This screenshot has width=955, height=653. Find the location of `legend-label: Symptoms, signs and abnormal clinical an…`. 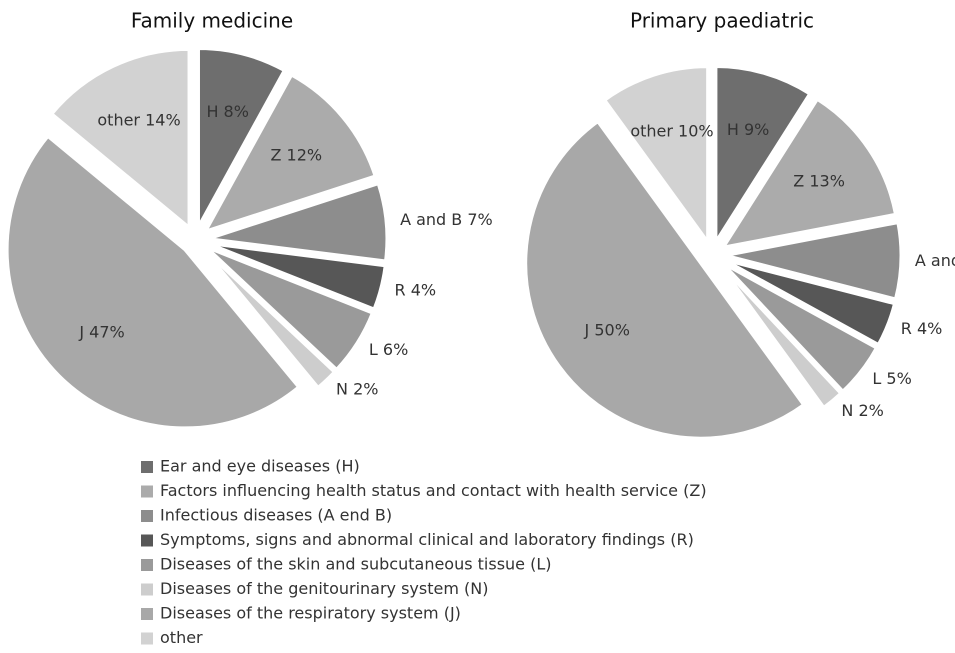

legend-label: Symptoms, signs and abnormal clinical an… is located at coordinates (427, 539).